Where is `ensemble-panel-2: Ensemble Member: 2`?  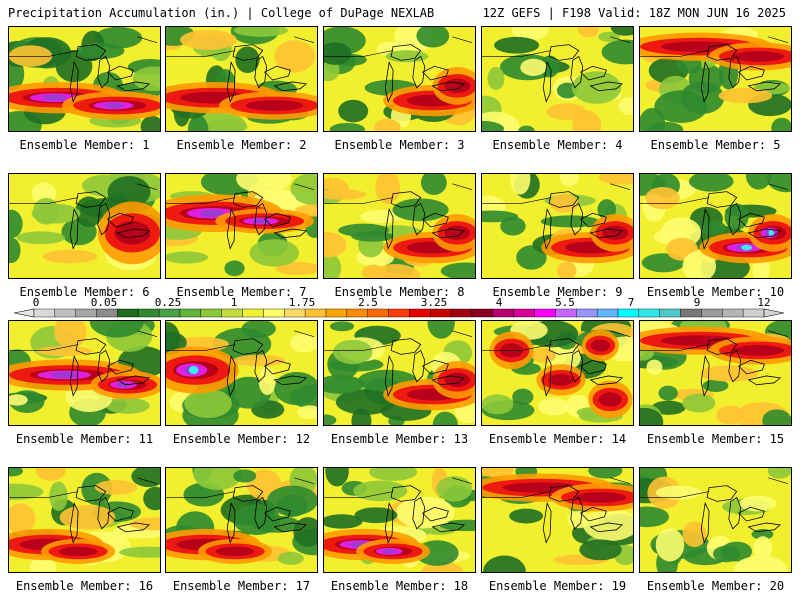
ensemble-panel-2: Ensemble Member: 2 is located at coordinates (241, 89).